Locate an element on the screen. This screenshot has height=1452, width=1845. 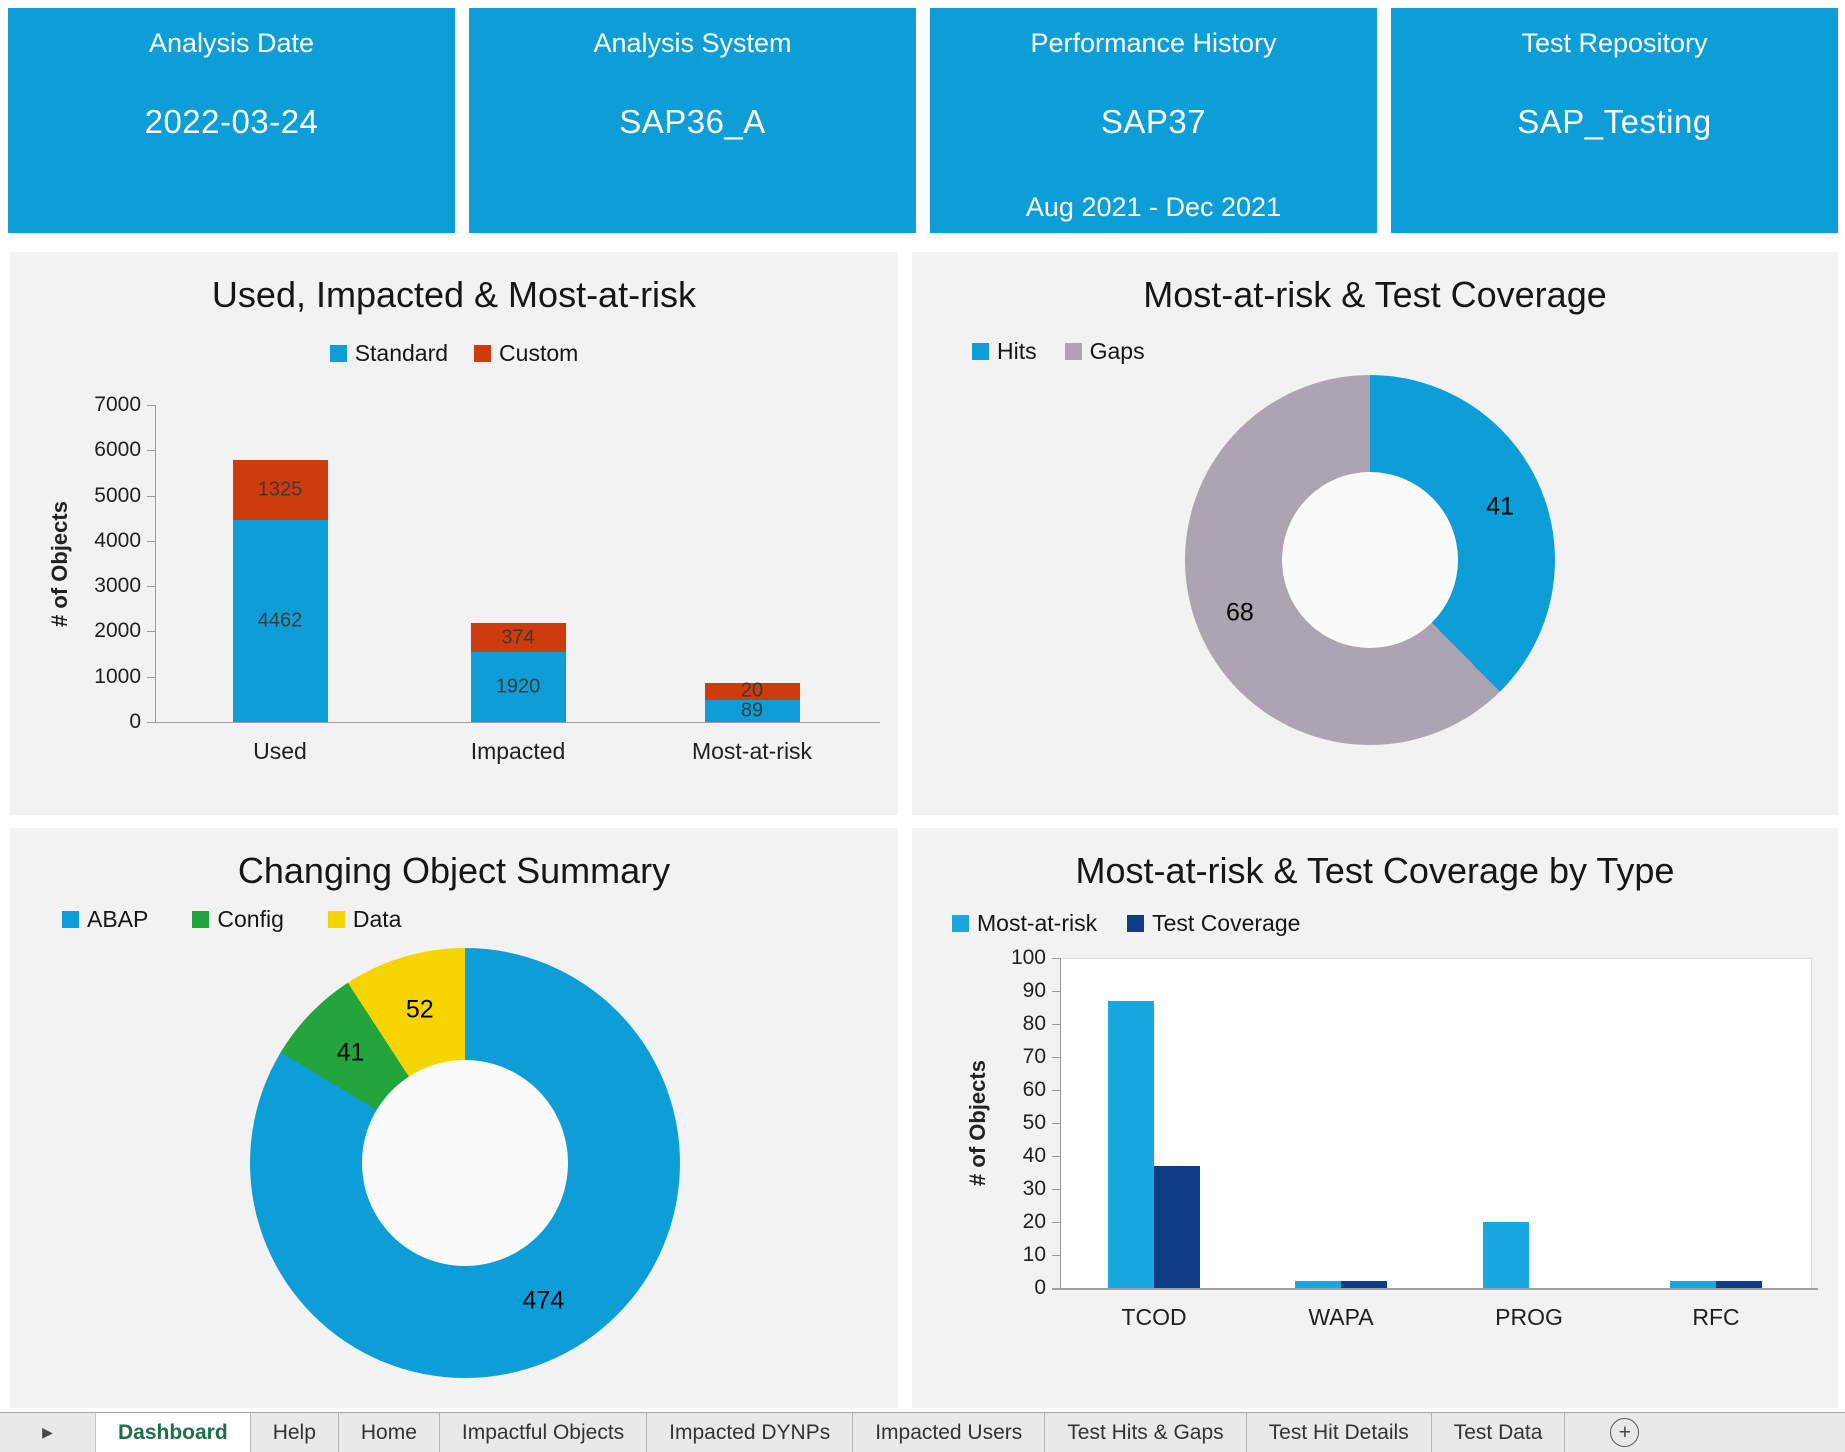
sheet-tab-dashboard: Dashboard is located at coordinates (173, 1432).